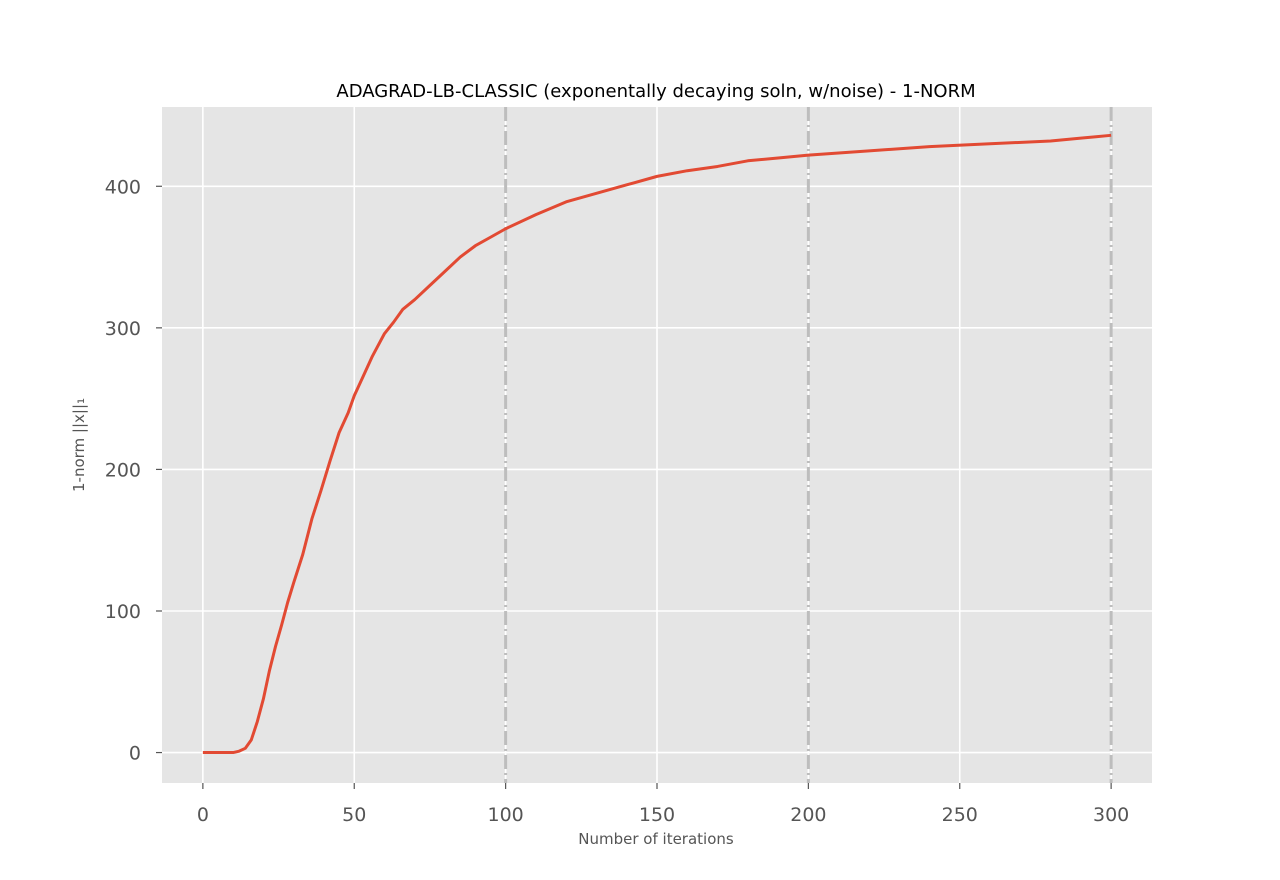  I want to click on y-tick-label: 100, so click(123, 612).